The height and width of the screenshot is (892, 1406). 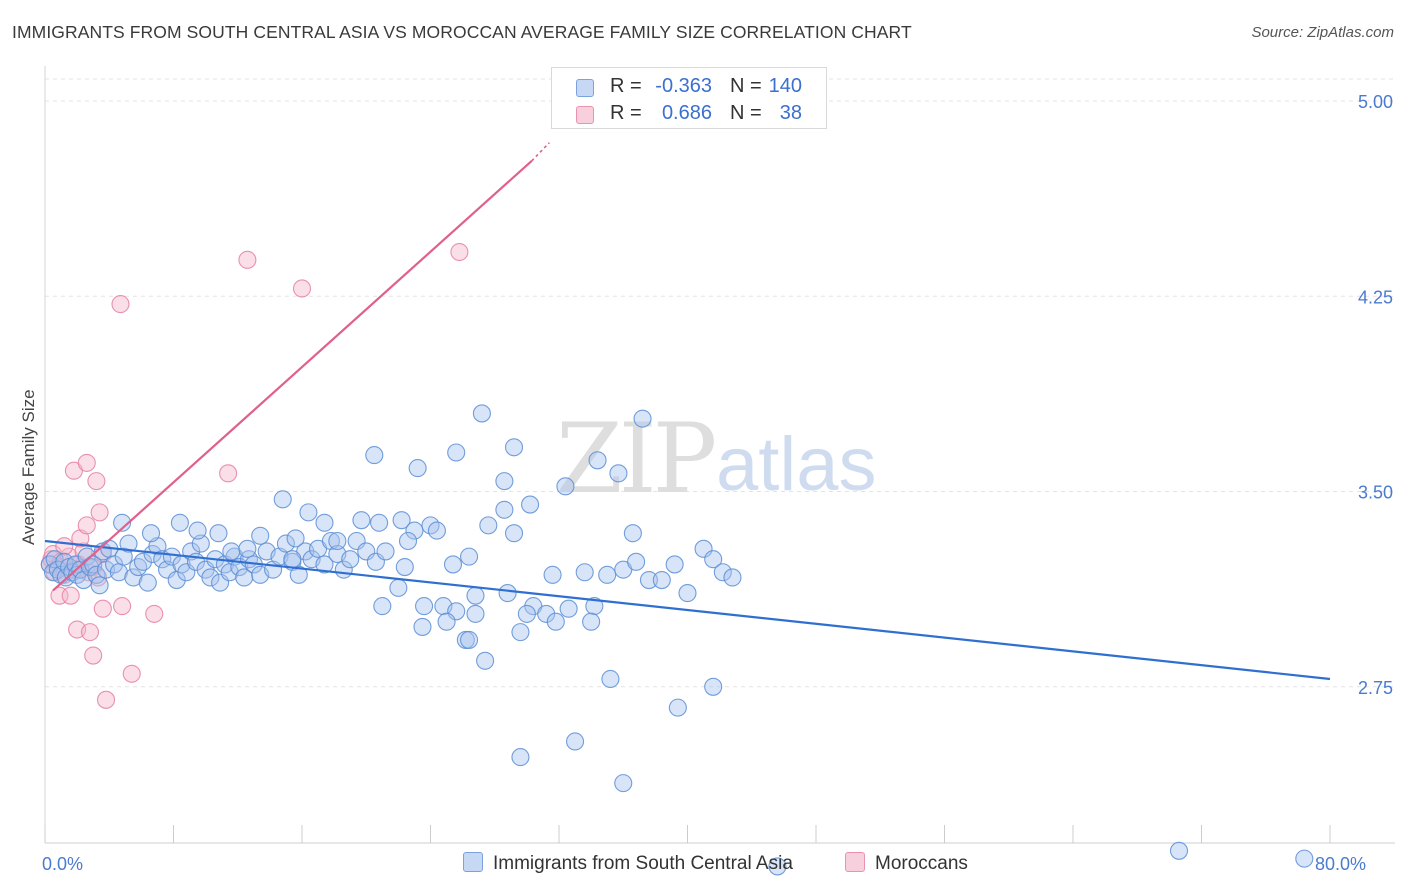 I want to click on trend-line-south-central-asia, so click(x=687, y=610).